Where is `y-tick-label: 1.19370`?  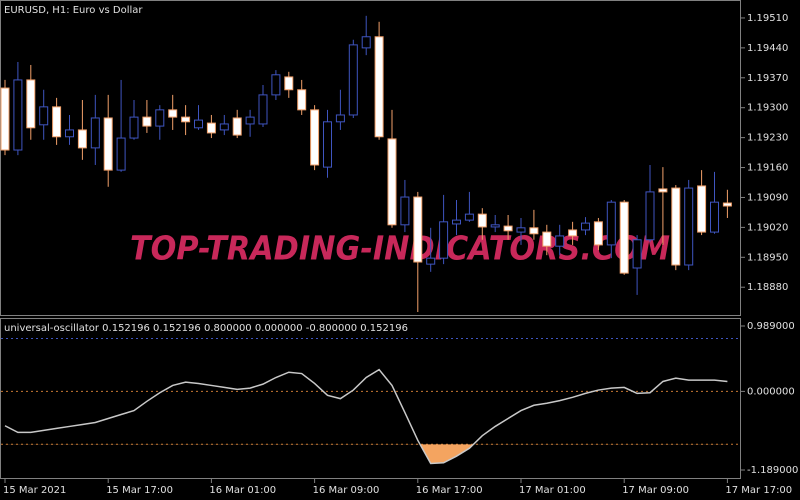
y-tick-label: 1.19370 is located at coordinates (767, 78).